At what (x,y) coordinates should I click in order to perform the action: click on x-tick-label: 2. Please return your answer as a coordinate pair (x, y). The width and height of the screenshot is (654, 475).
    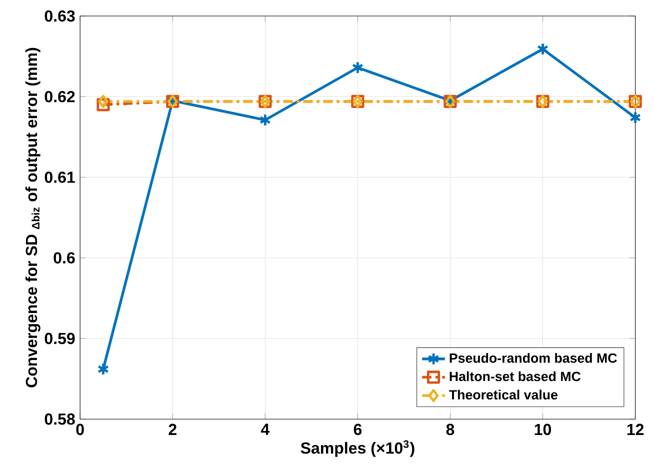
    Looking at the image, I should click on (172, 429).